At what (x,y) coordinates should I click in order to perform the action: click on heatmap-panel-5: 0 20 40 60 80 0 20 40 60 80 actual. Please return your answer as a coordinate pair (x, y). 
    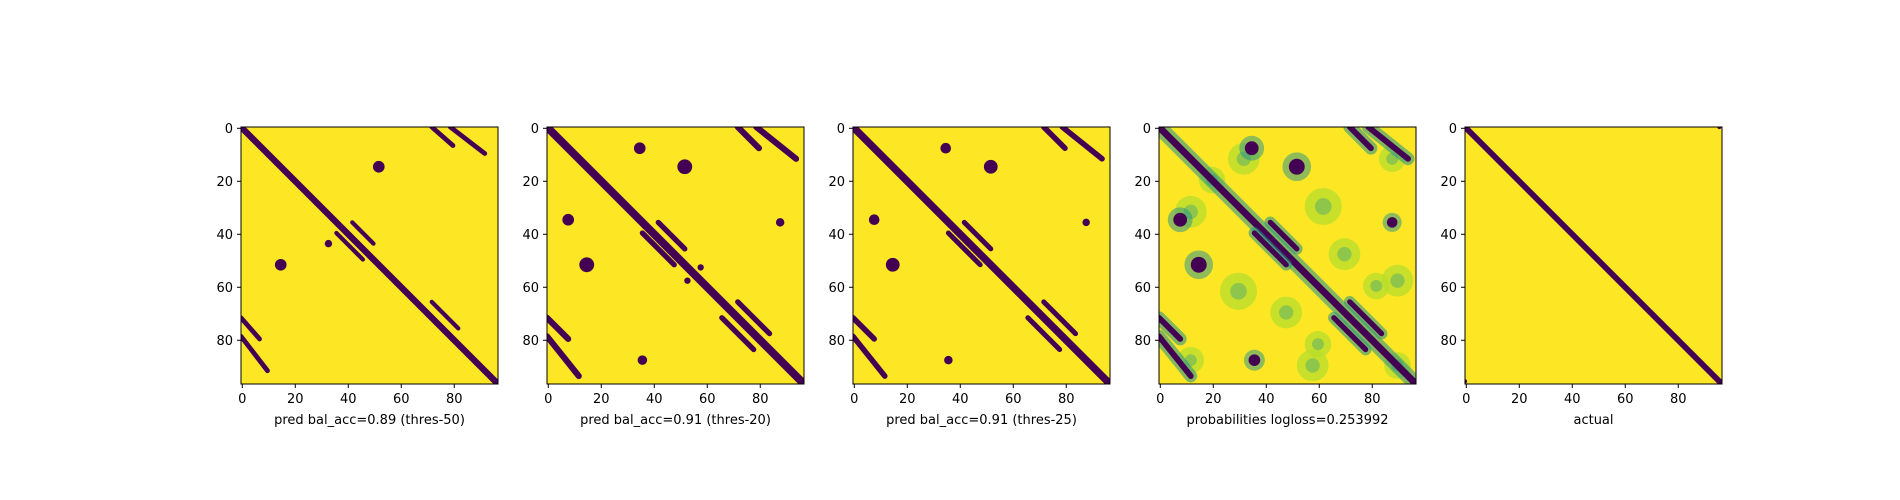
    Looking at the image, I should click on (1581, 275).